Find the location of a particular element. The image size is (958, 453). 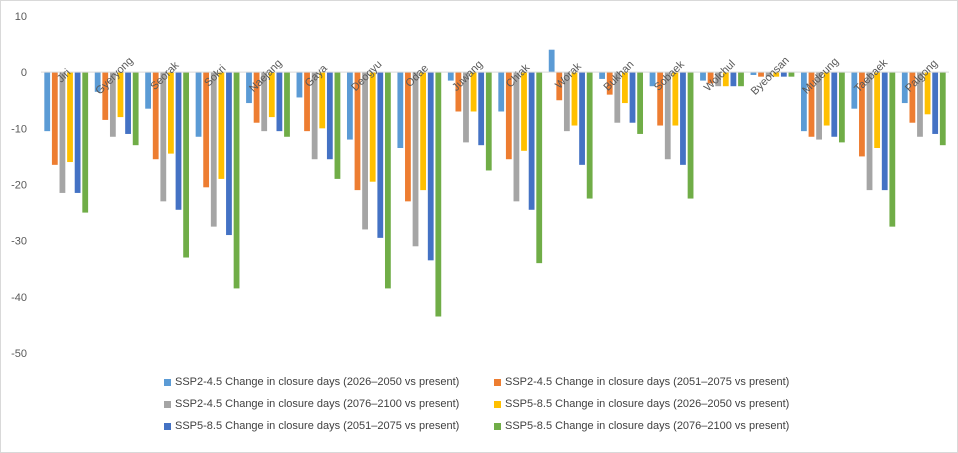

y-tick-label: 0 is located at coordinates (24, 73).